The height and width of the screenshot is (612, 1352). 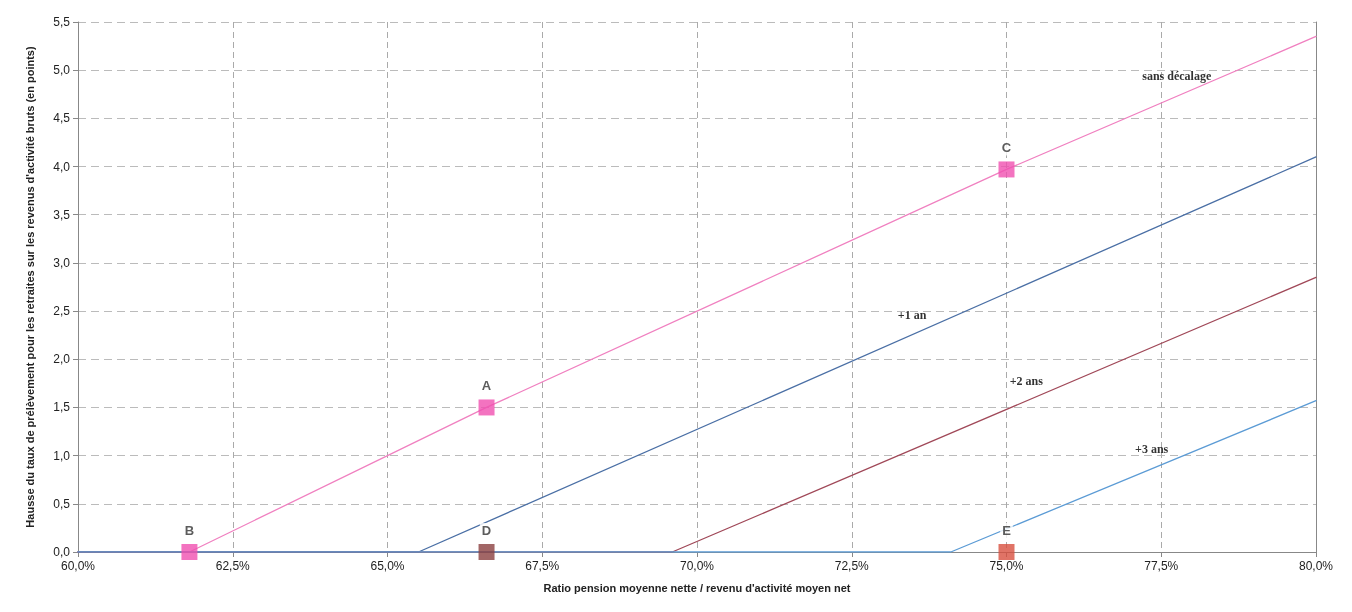 I want to click on x-tick-label: 70,0%, so click(x=697, y=566).